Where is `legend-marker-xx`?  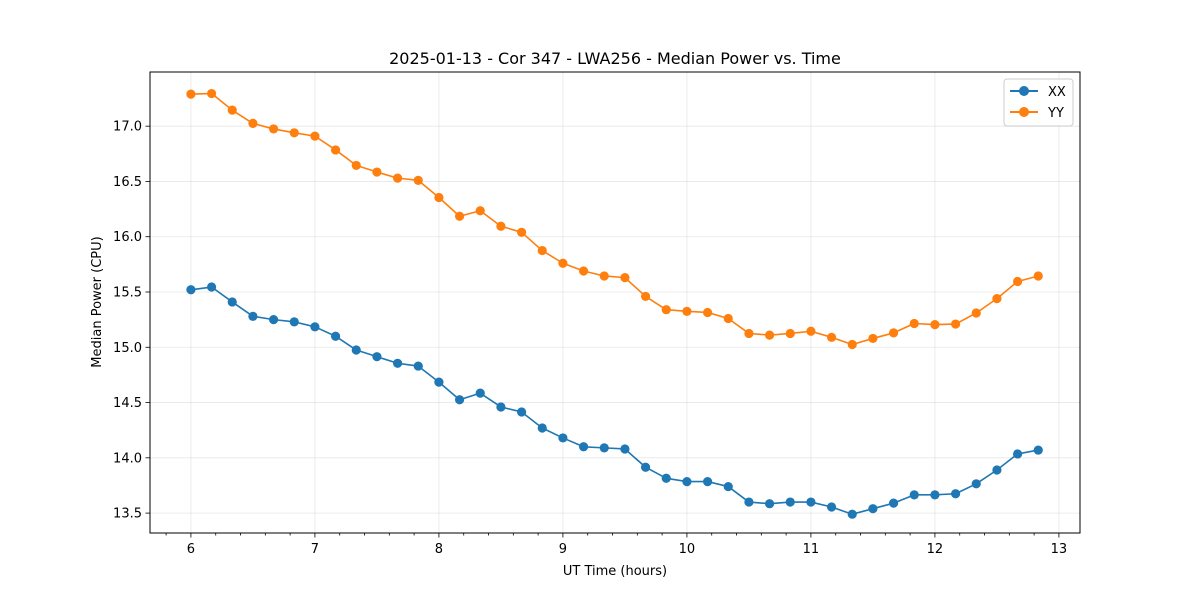 legend-marker-xx is located at coordinates (1024, 91).